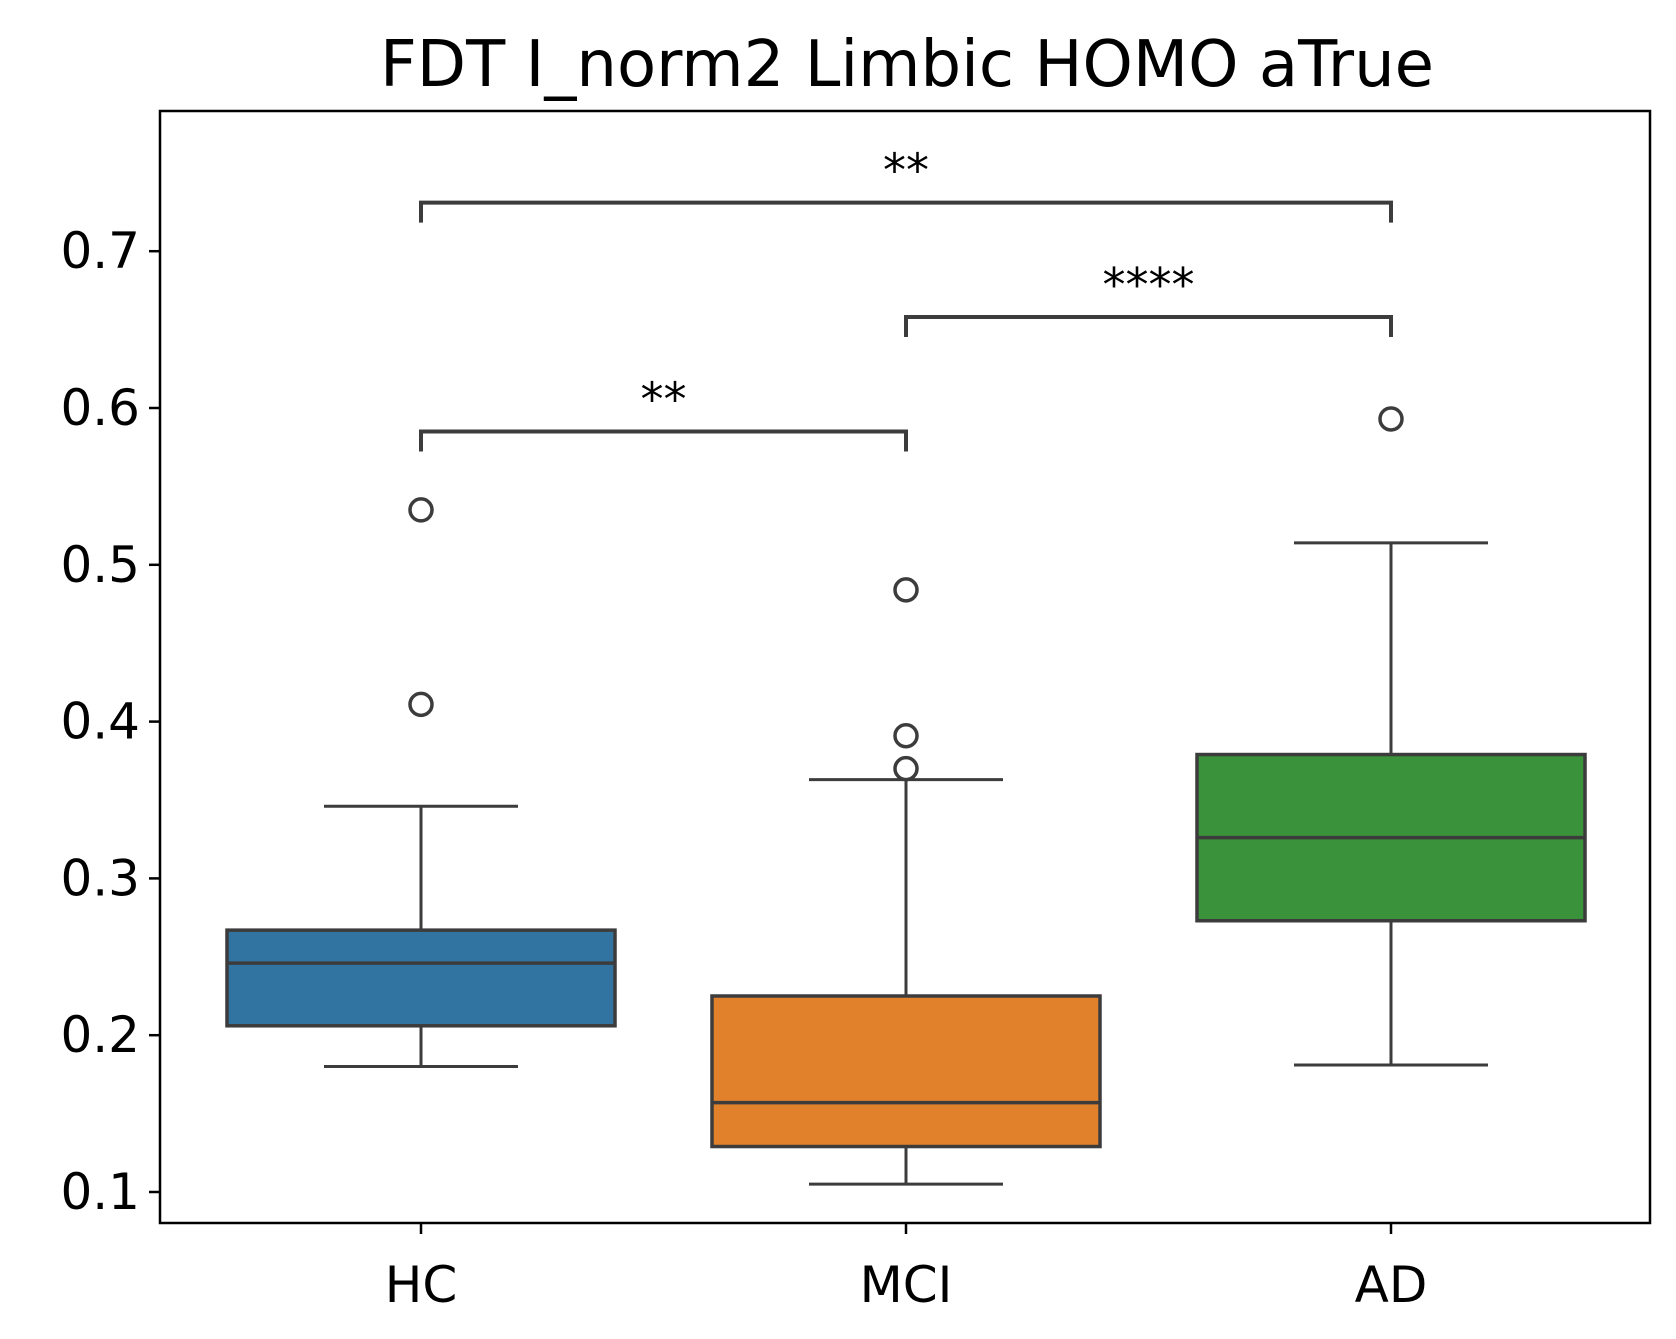 The height and width of the screenshot is (1339, 1676). What do you see at coordinates (1391, 1285) in the screenshot?
I see `x-tick-label: AD` at bounding box center [1391, 1285].